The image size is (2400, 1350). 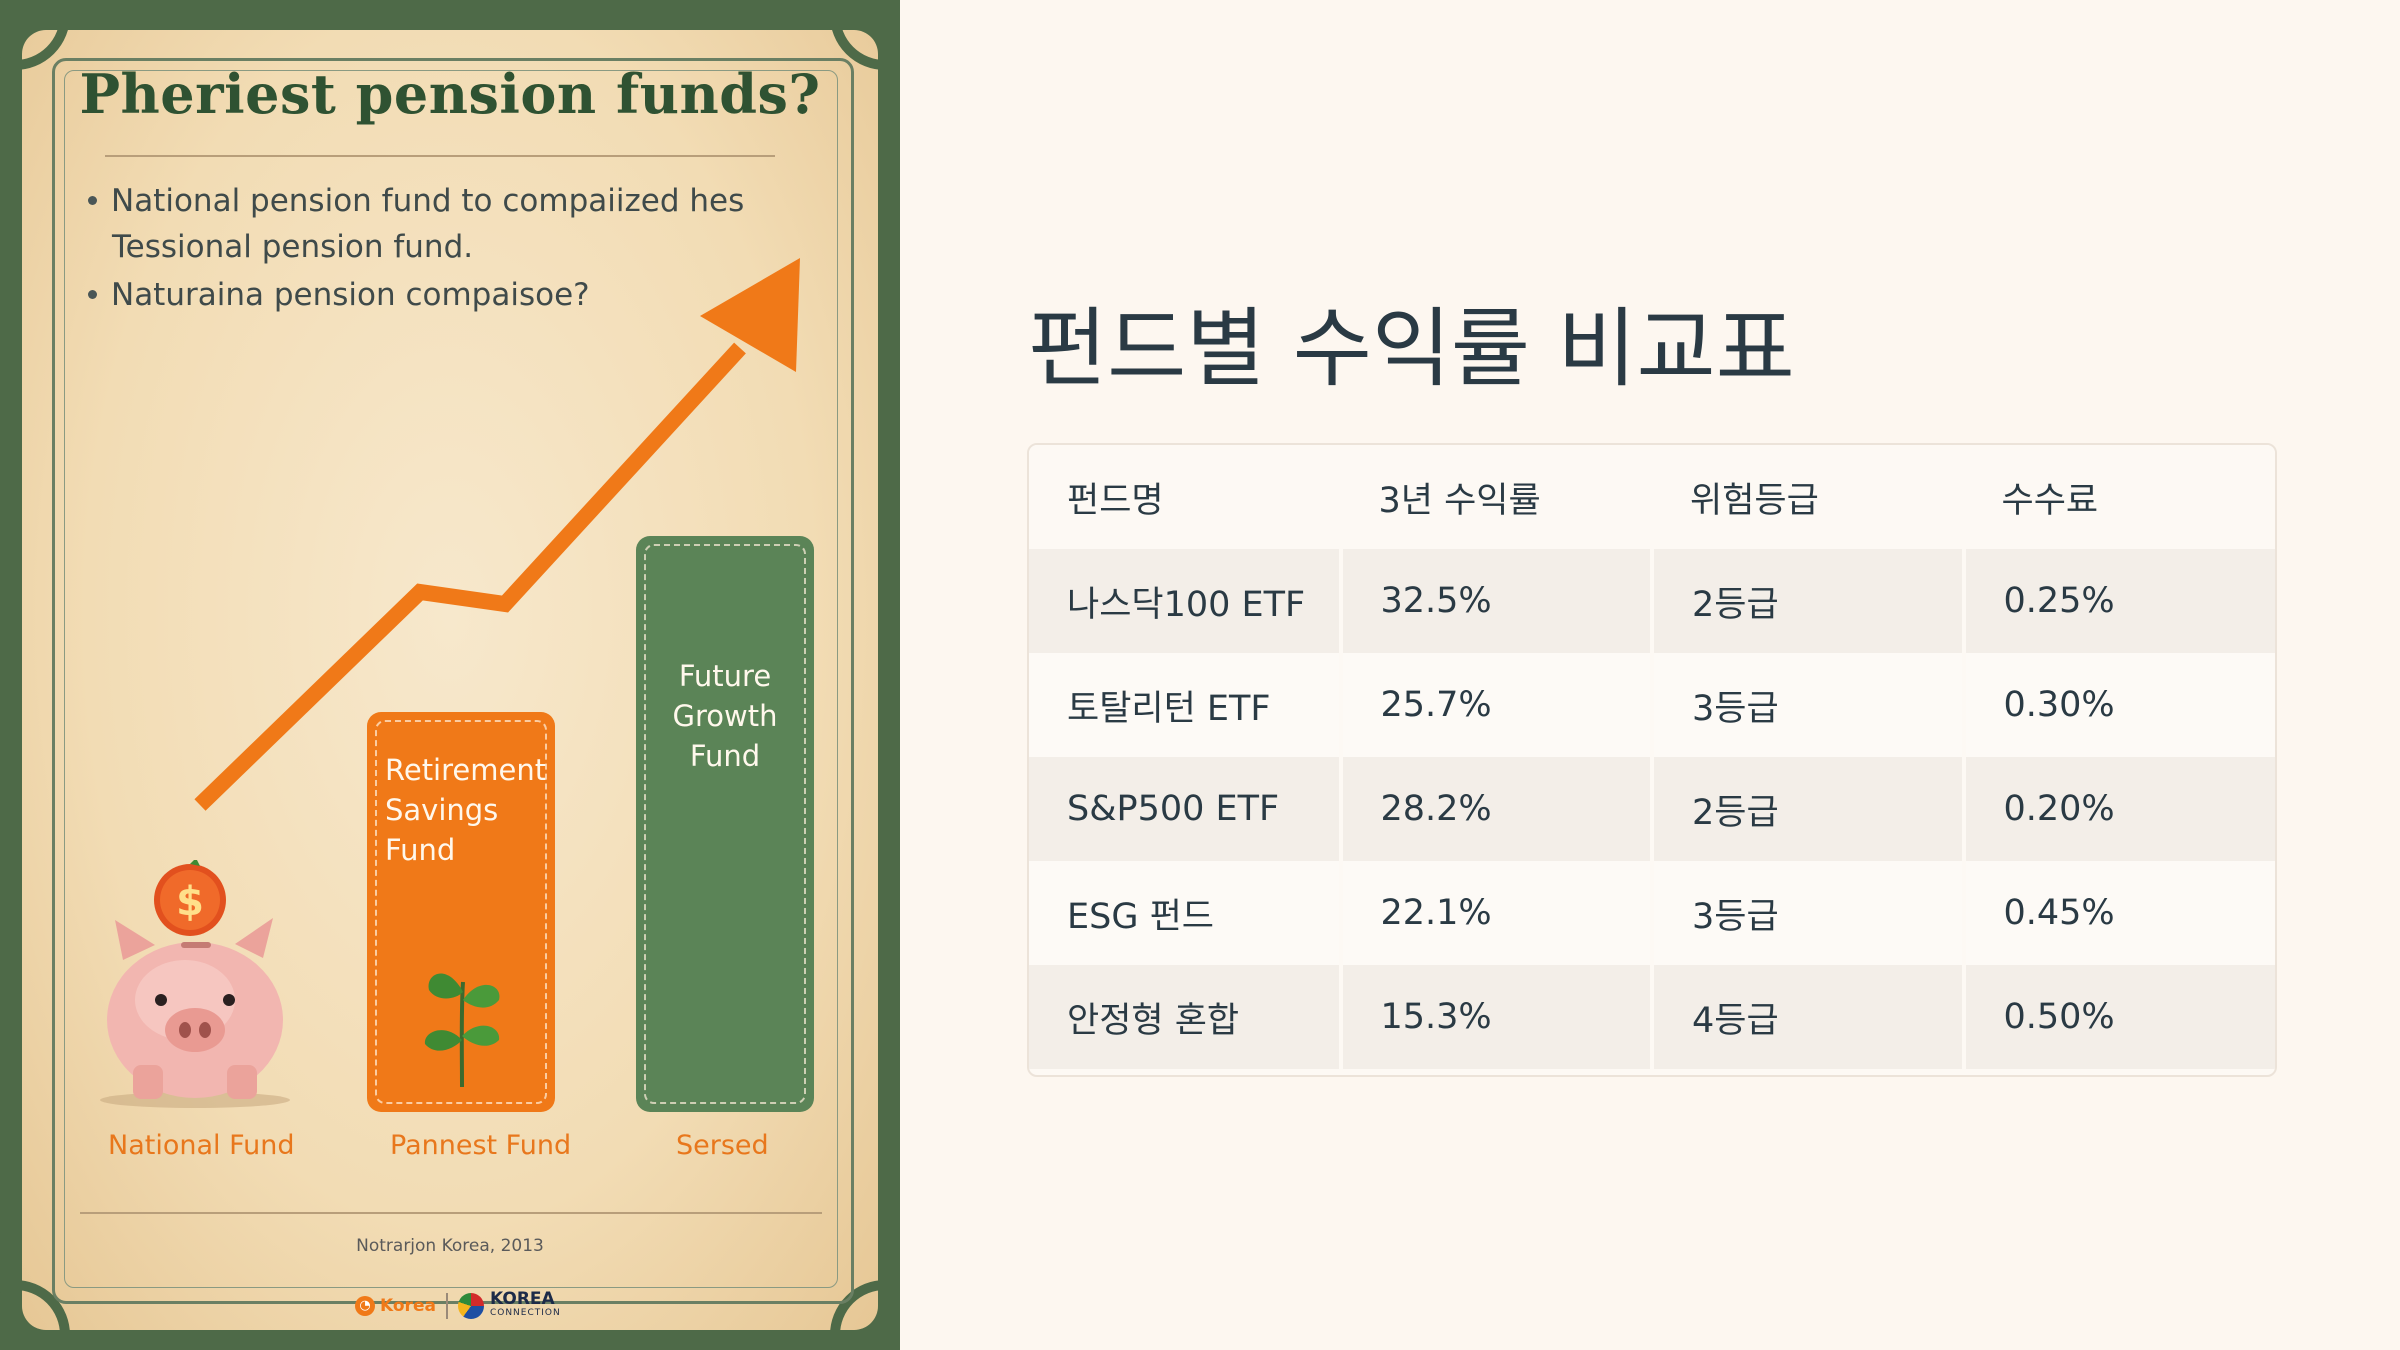 I want to click on table-header-row: 펀드명 3년 수익률 위험등급 수수료, so click(x=1652, y=497).